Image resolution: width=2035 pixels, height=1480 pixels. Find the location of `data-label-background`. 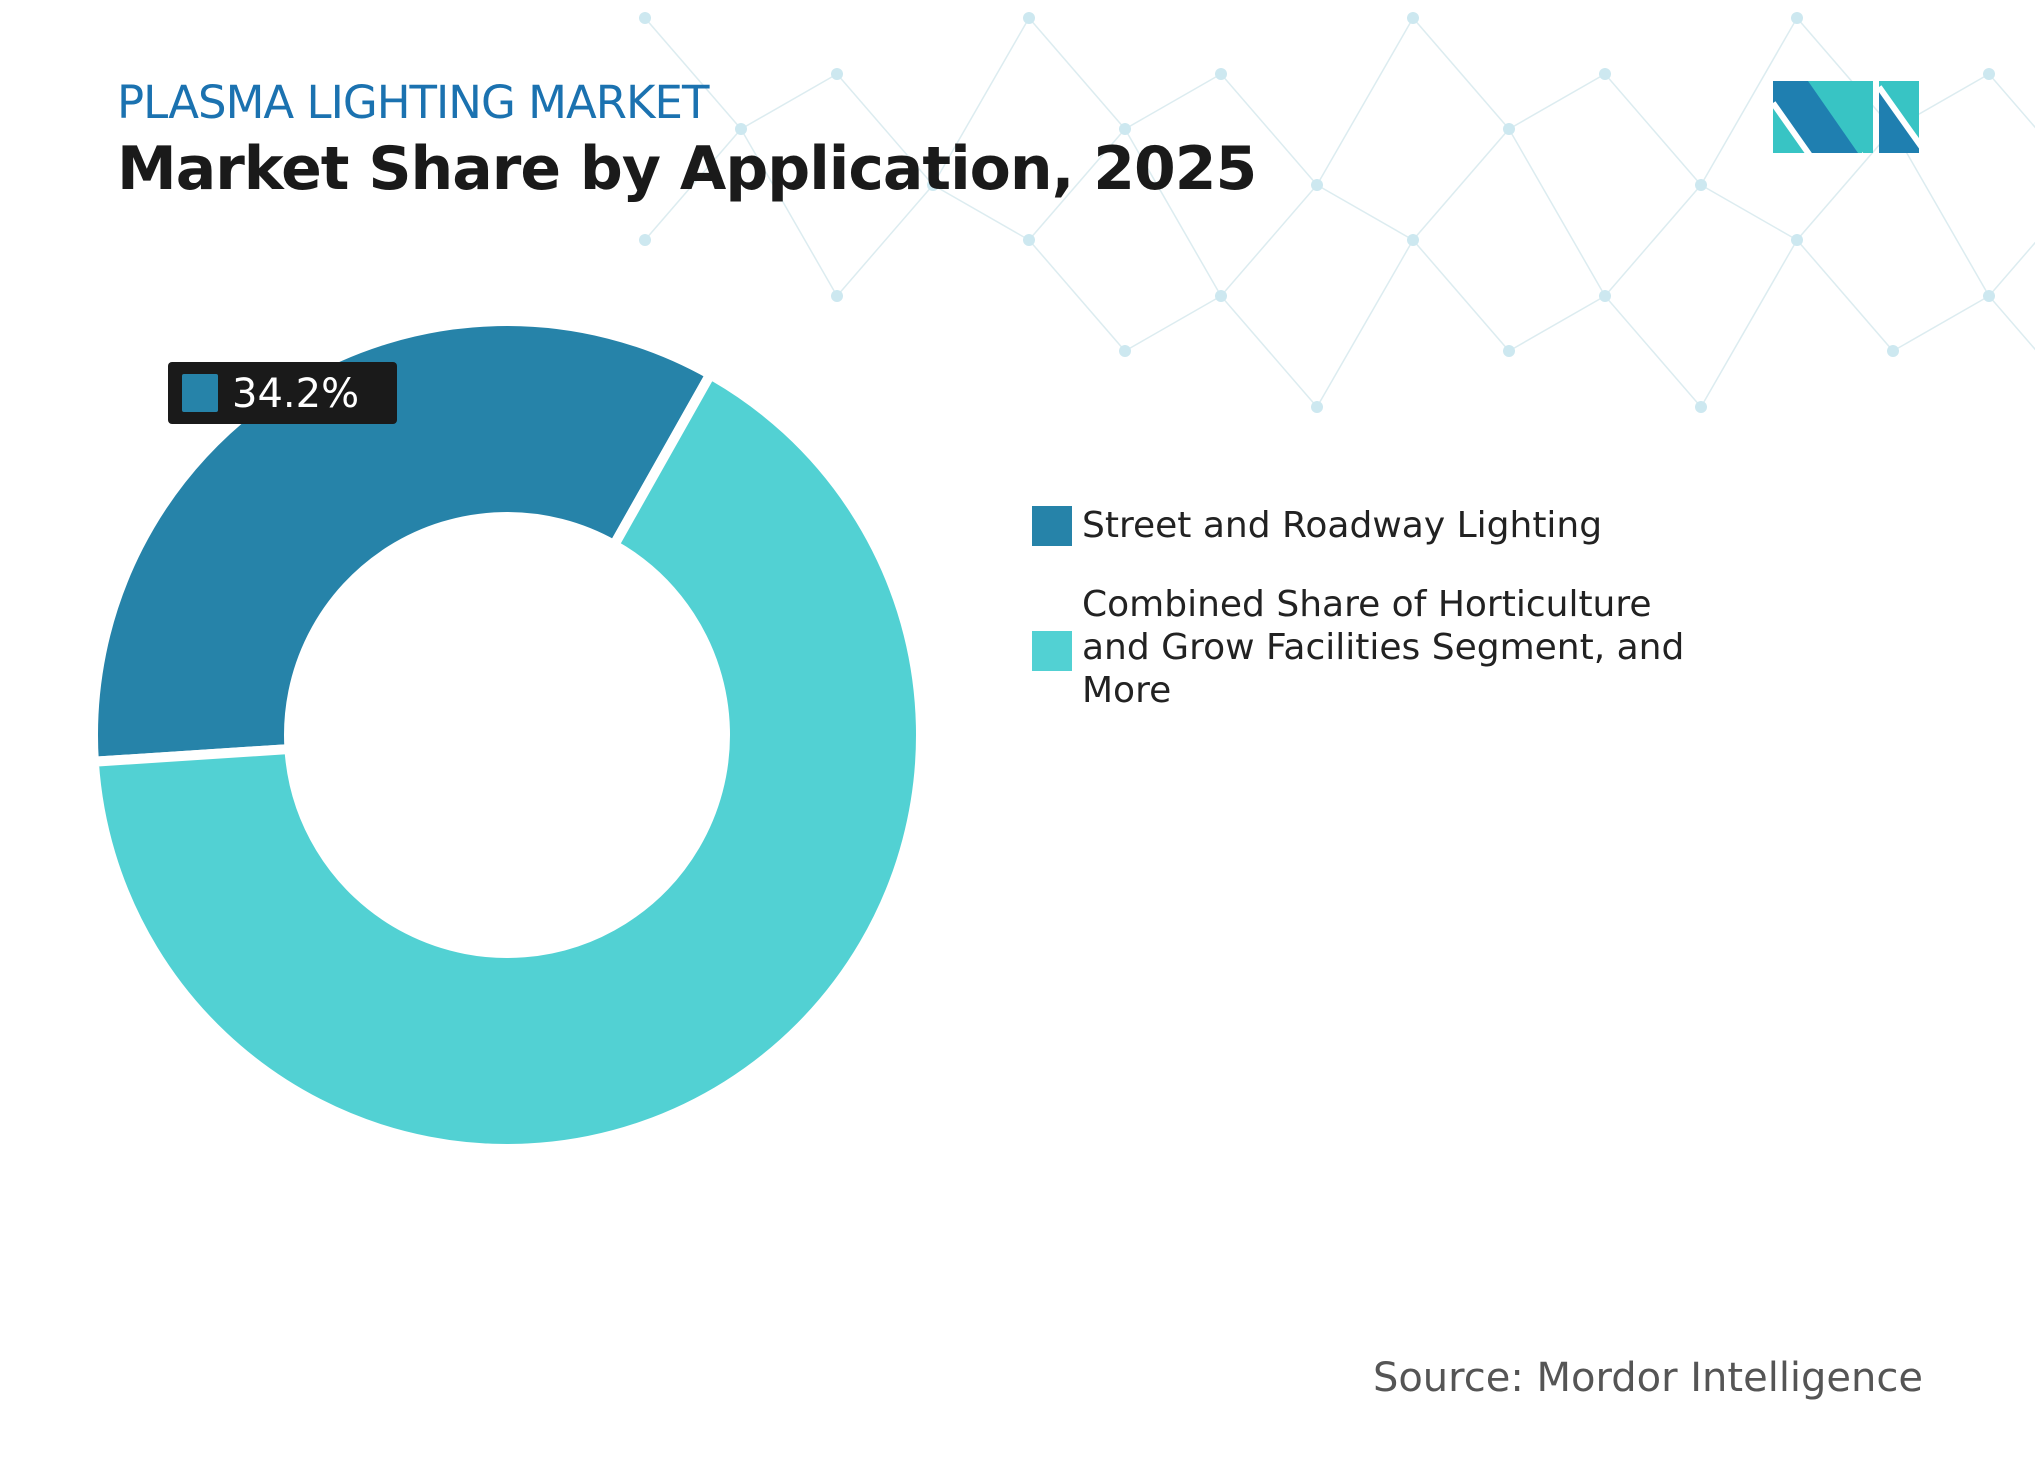

data-label-background is located at coordinates (282, 393).